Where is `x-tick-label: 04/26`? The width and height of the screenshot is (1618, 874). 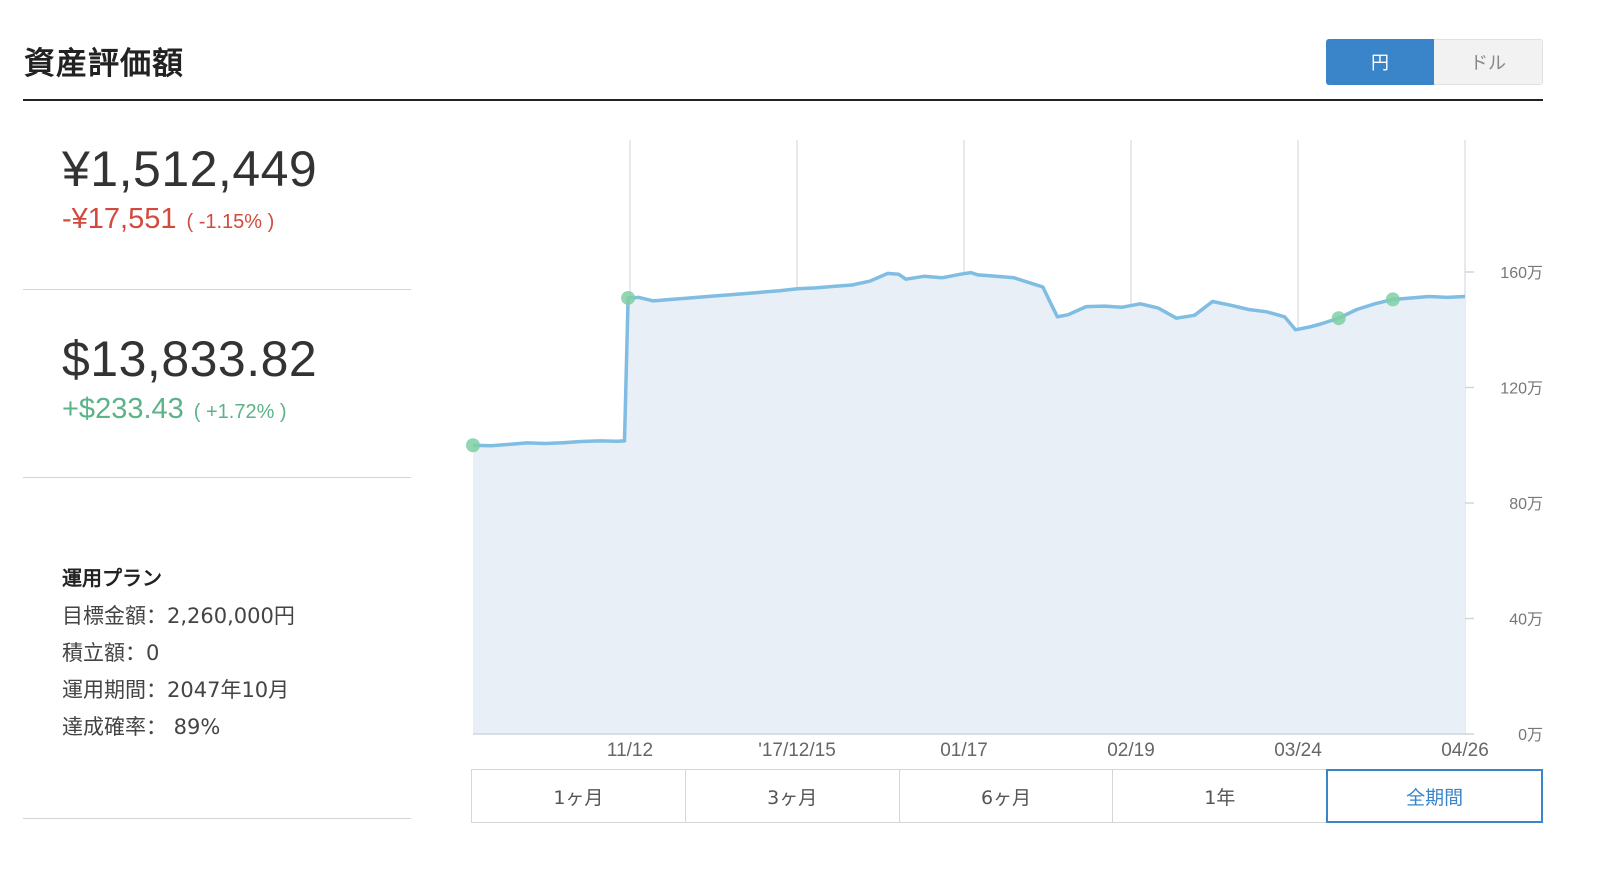
x-tick-label: 04/26 is located at coordinates (1465, 750).